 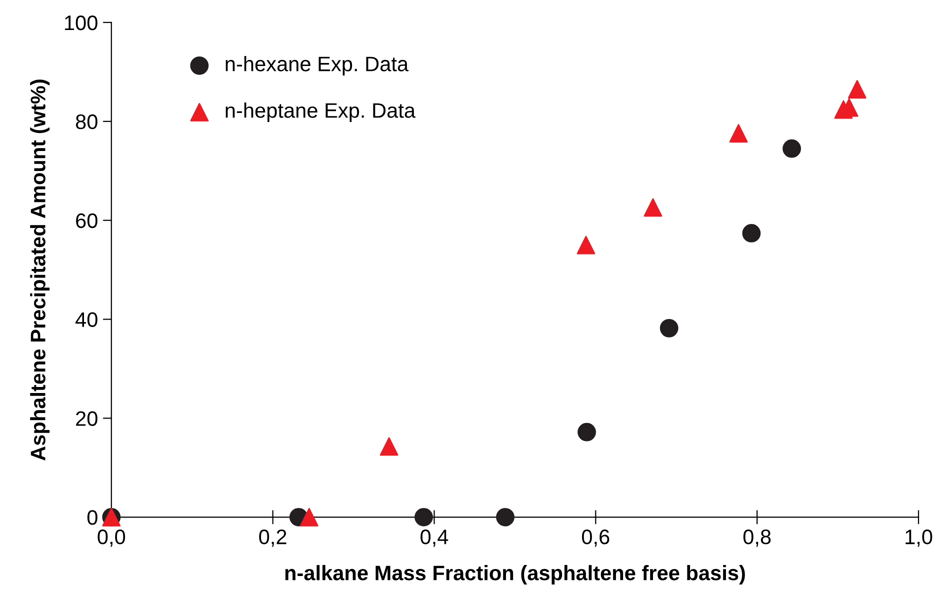 What do you see at coordinates (40, 270) in the screenshot?
I see `y-axis-title: Asphaltene Precipitated Amount (wt%)` at bounding box center [40, 270].